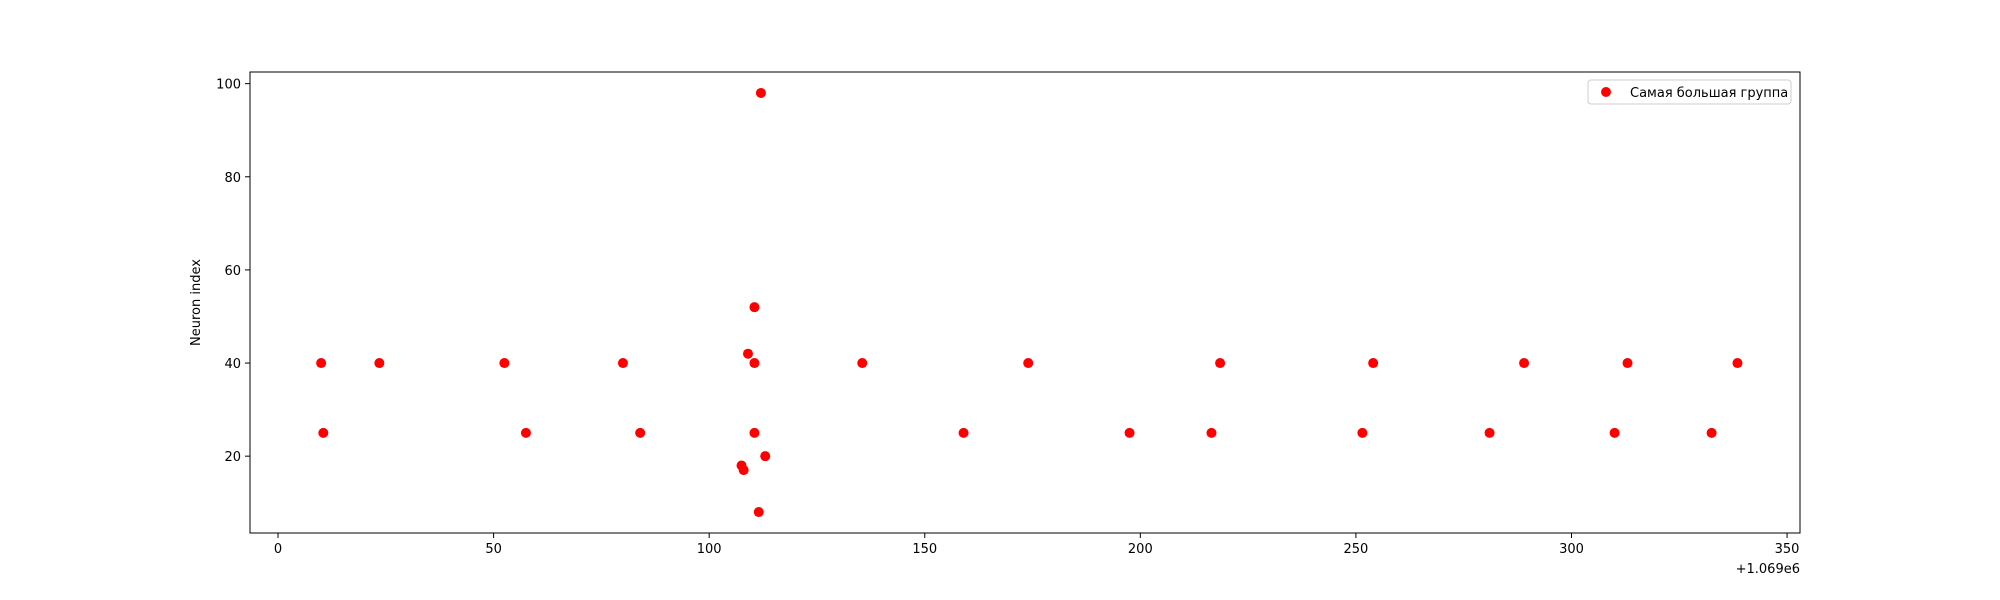 The image size is (2000, 600). I want to click on legend-label: Самая большая группа, so click(1709, 93).